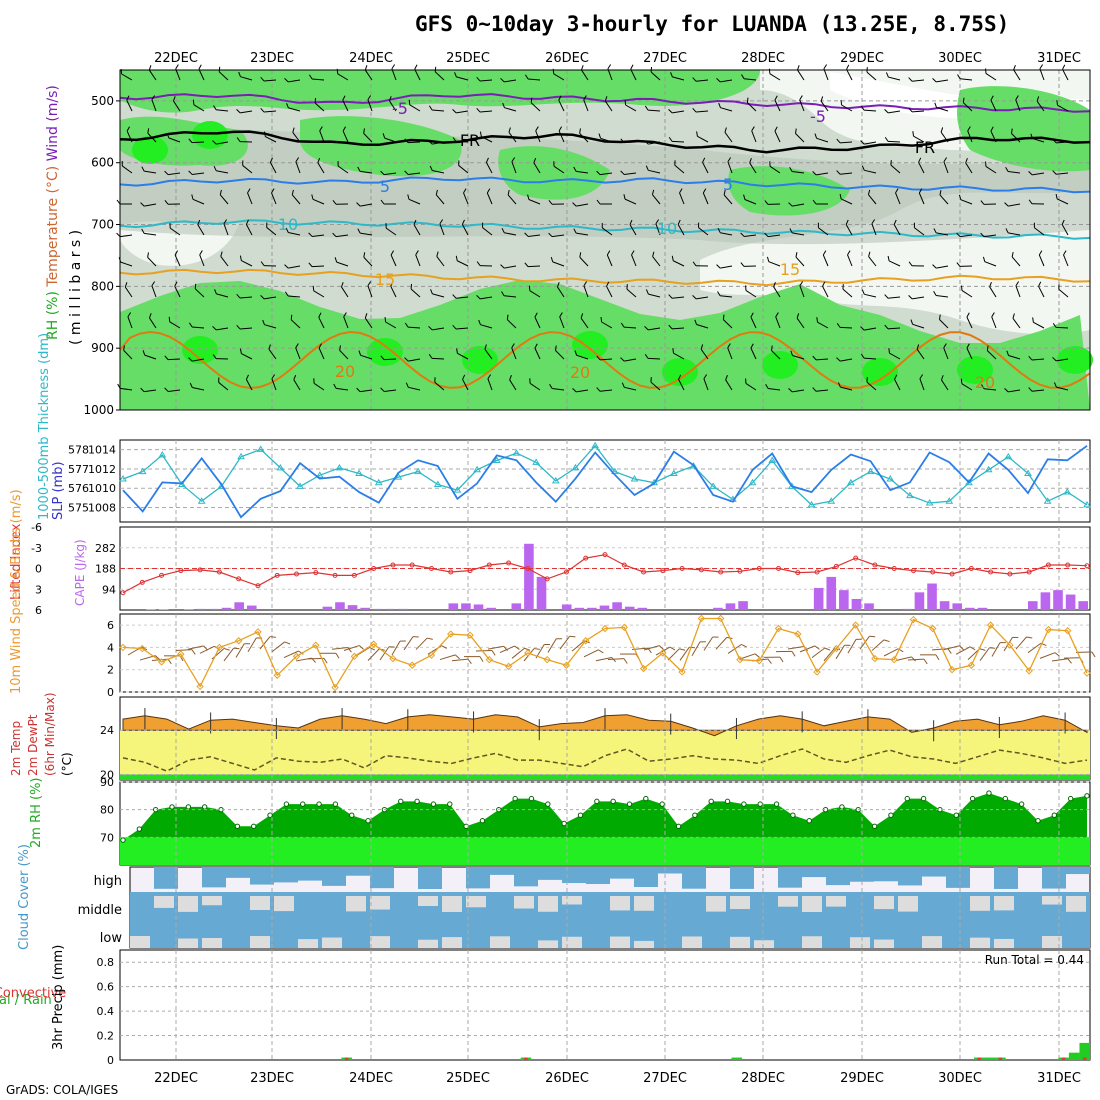 The image size is (1100, 1100). I want to click on x-tick-label: 24DEC, so click(371, 1078).